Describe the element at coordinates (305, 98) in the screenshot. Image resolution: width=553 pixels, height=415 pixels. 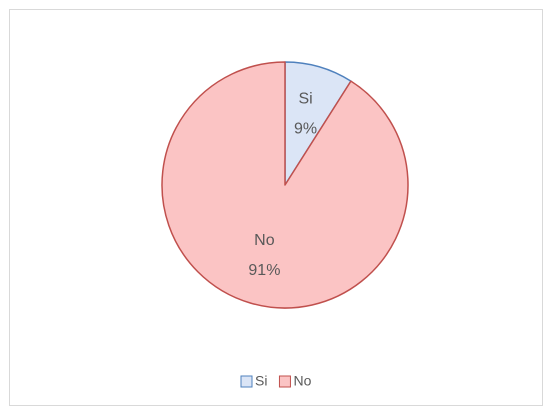
I see `data-label-category: Si` at that location.